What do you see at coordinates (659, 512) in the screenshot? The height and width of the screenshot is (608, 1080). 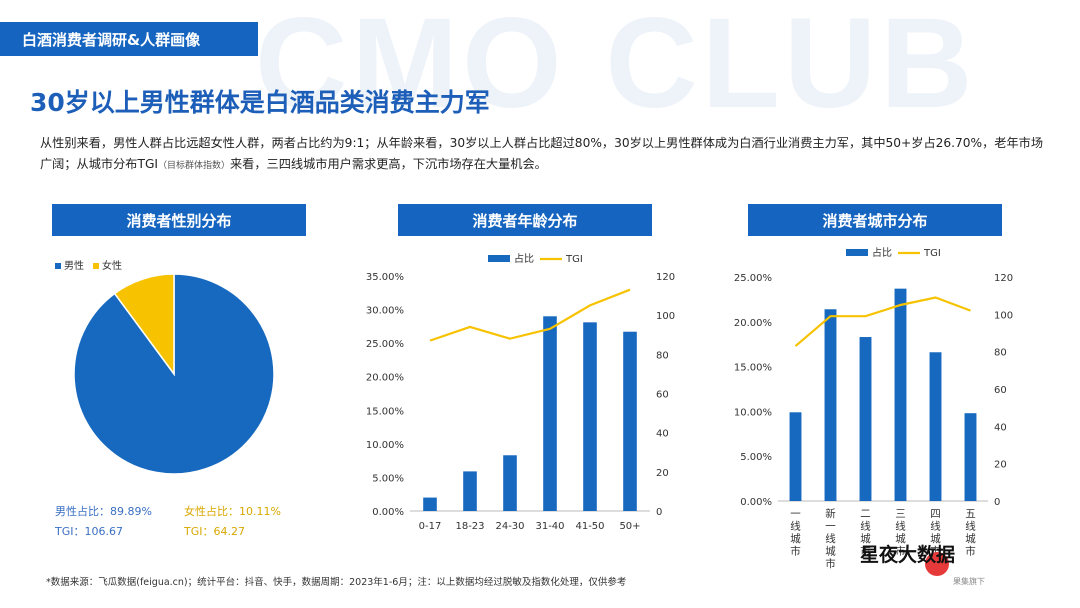 I see `age-y-right-tick: 0` at bounding box center [659, 512].